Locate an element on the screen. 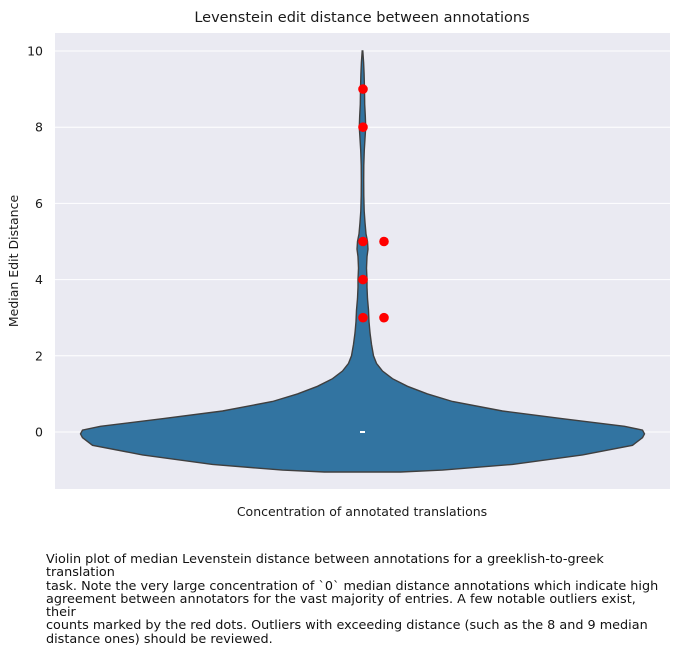  y-tick-label: 2 is located at coordinates (39, 355).